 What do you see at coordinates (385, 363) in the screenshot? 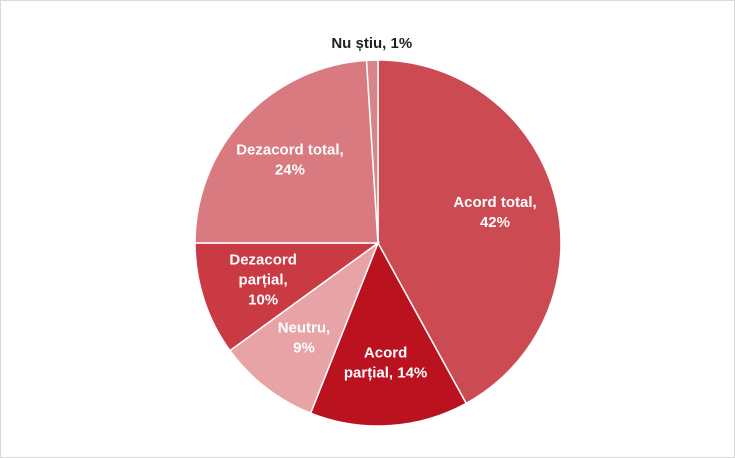
I see `data-label: Acord parțial, 14%` at bounding box center [385, 363].